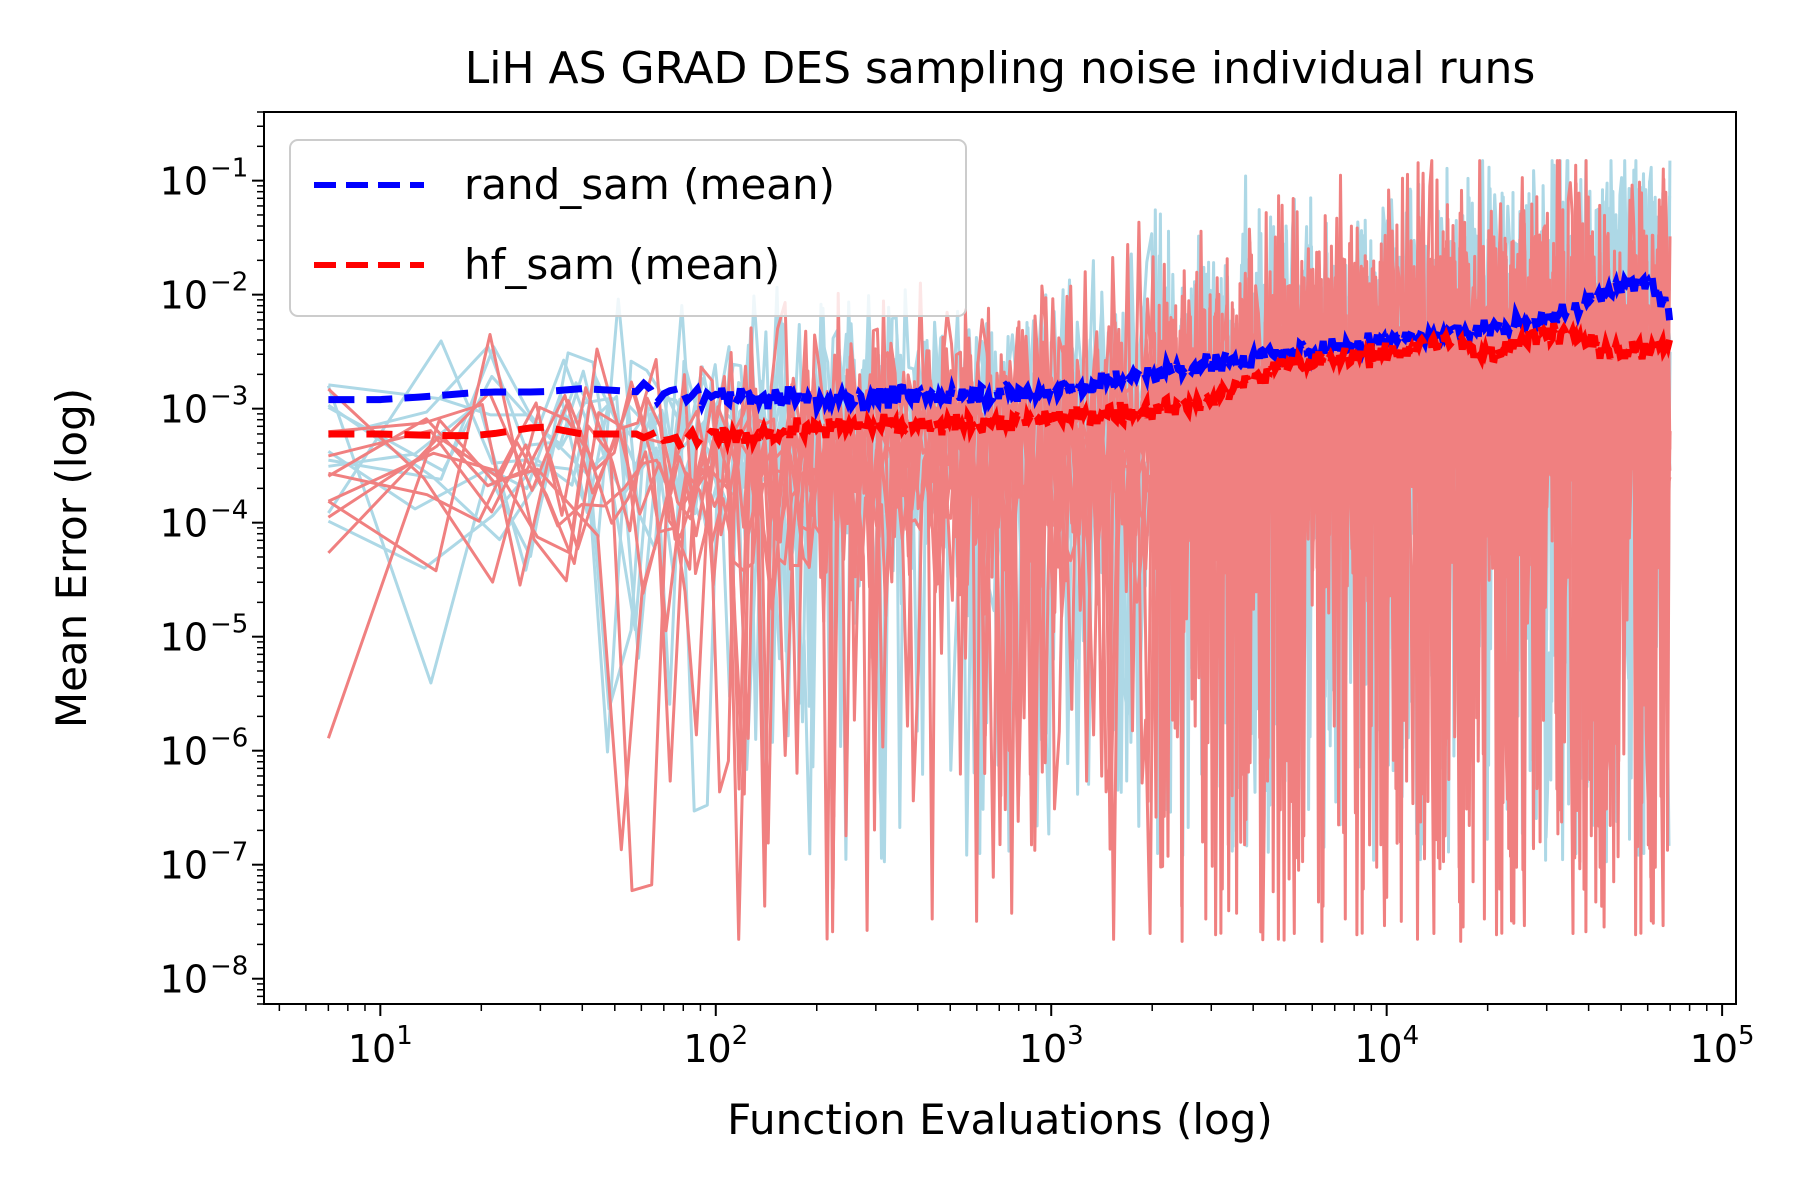 The image size is (1800, 1200). I want to click on mean-lines, so click(1001, 362).